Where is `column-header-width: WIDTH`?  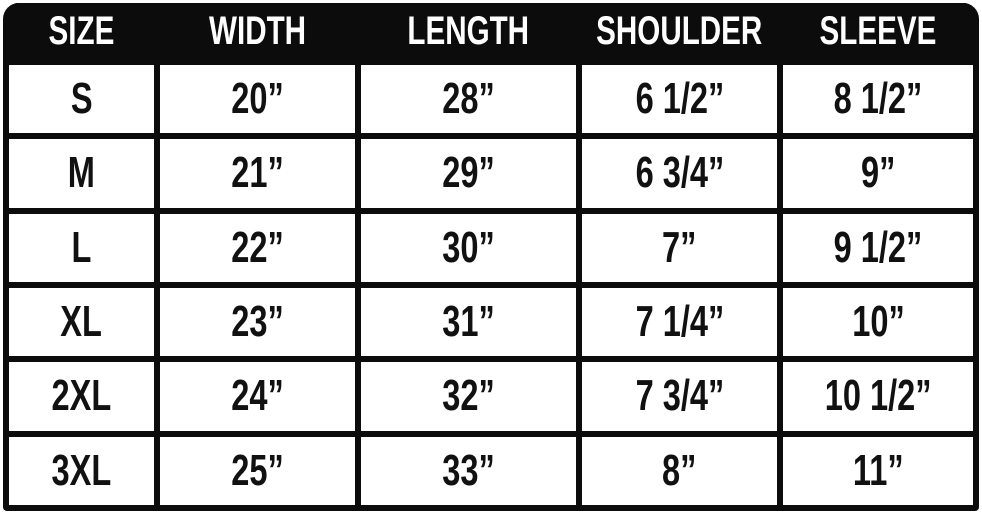 column-header-width: WIDTH is located at coordinates (257, 31).